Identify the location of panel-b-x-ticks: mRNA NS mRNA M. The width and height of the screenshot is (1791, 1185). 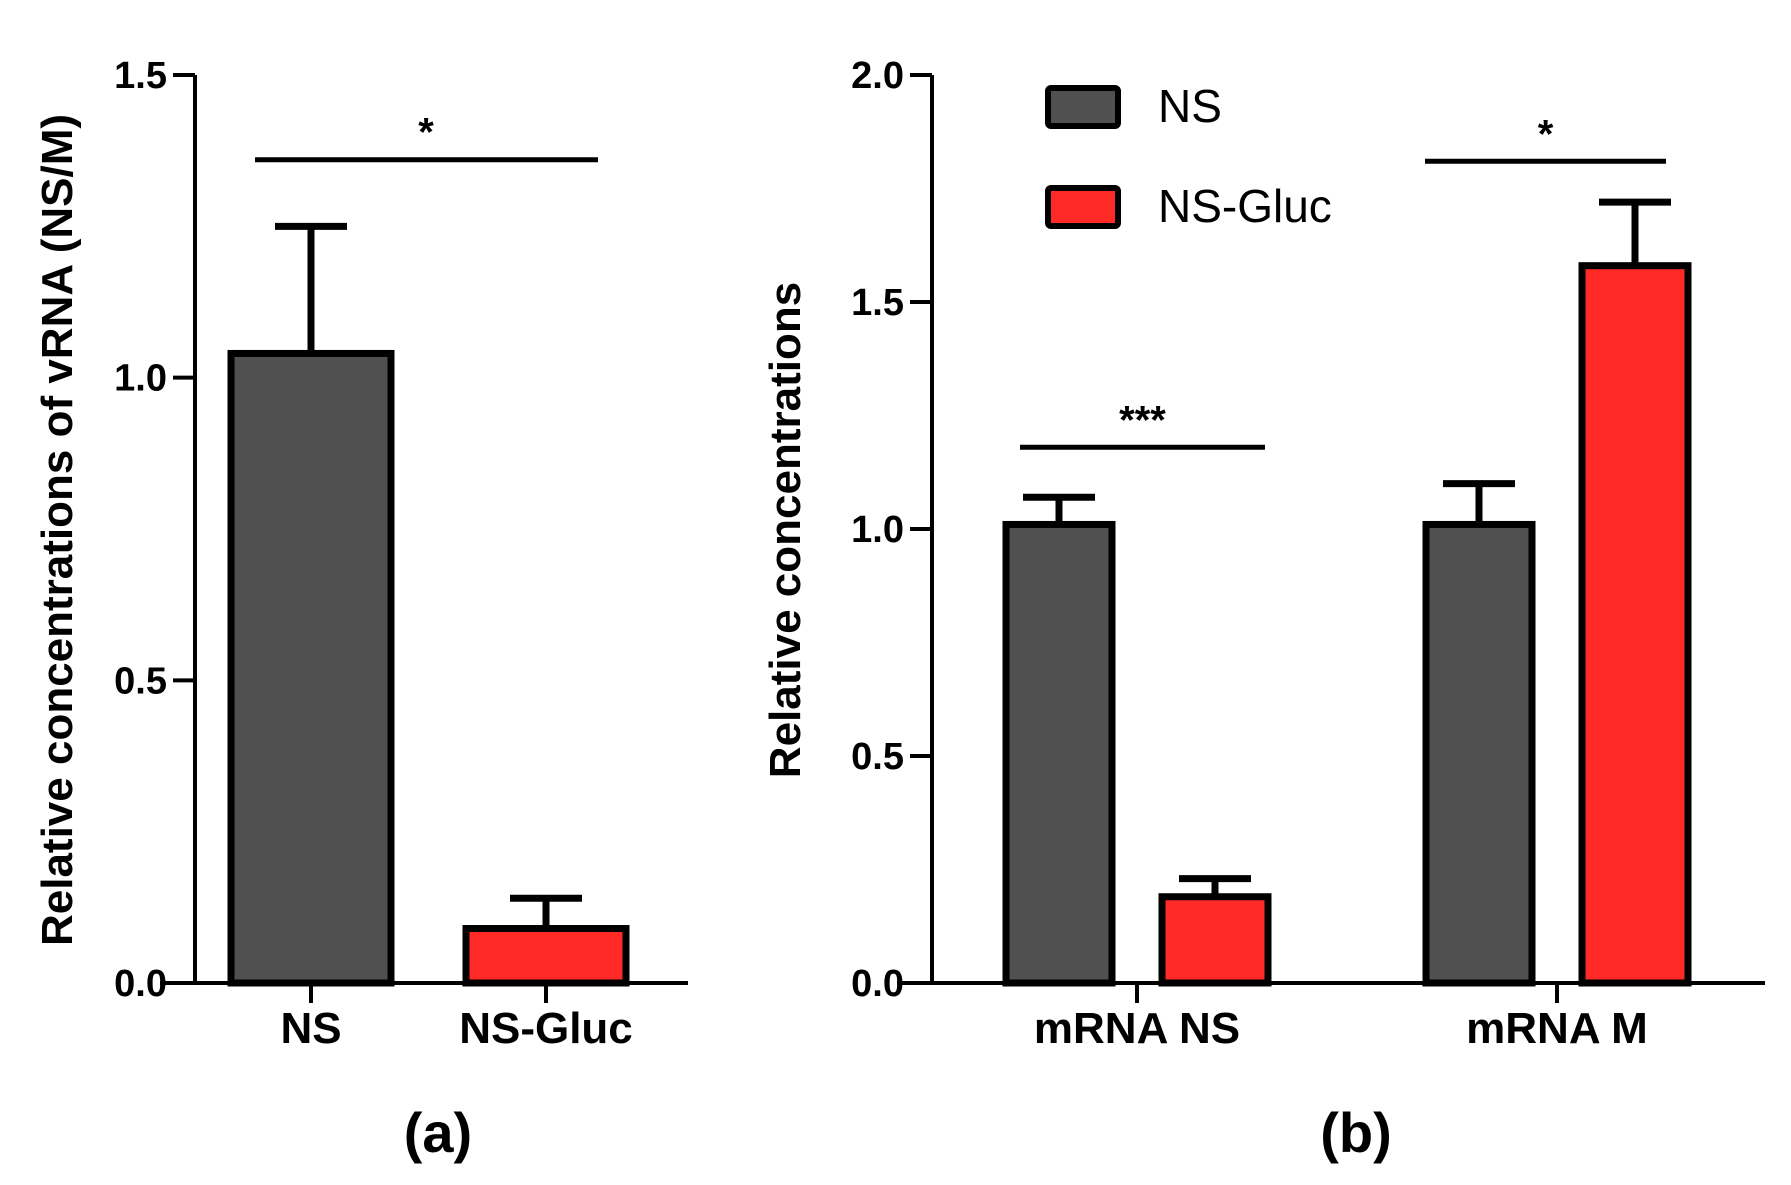
(1341, 1018).